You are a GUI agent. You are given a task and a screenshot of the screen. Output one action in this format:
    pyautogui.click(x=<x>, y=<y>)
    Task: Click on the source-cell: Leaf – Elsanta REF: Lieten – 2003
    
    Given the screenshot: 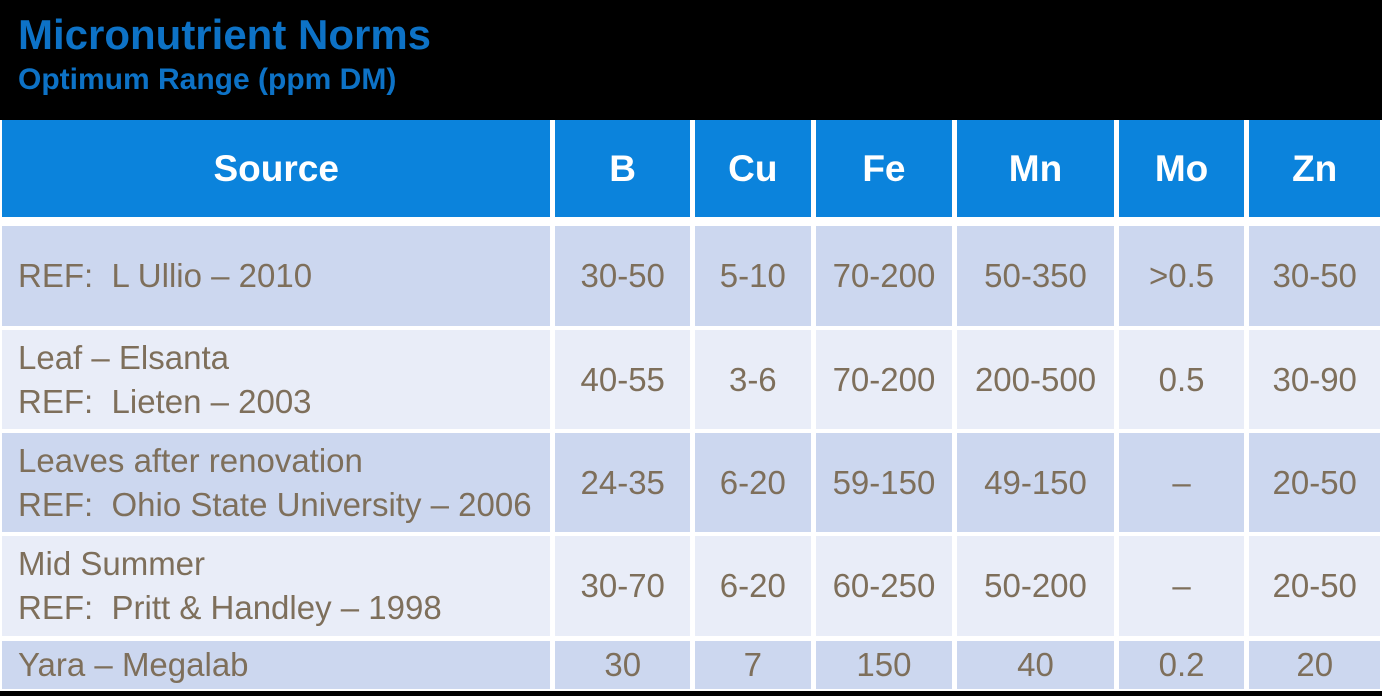 What is the action you would take?
    pyautogui.click(x=276, y=379)
    